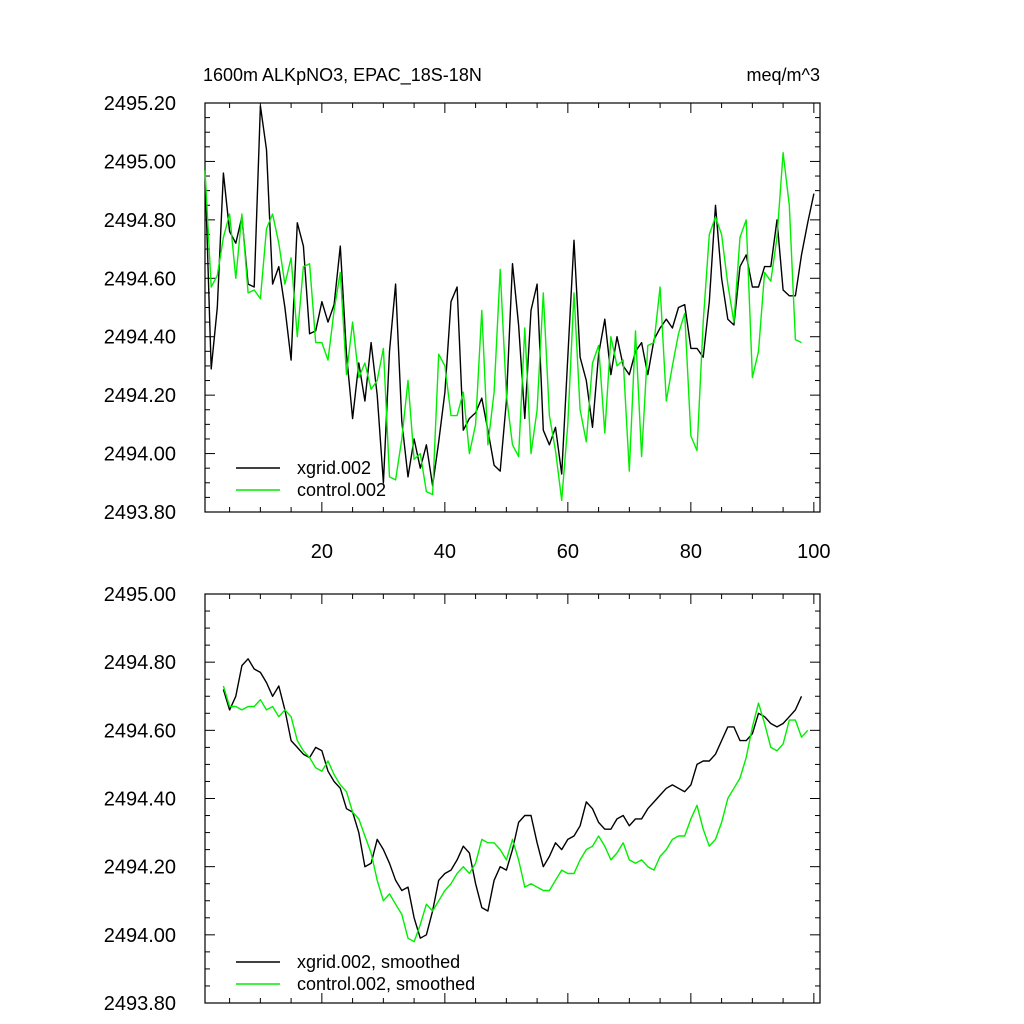 This screenshot has width=1024, height=1024. Describe the element at coordinates (341, 490) in the screenshot. I see `legend-label: control.002` at that location.